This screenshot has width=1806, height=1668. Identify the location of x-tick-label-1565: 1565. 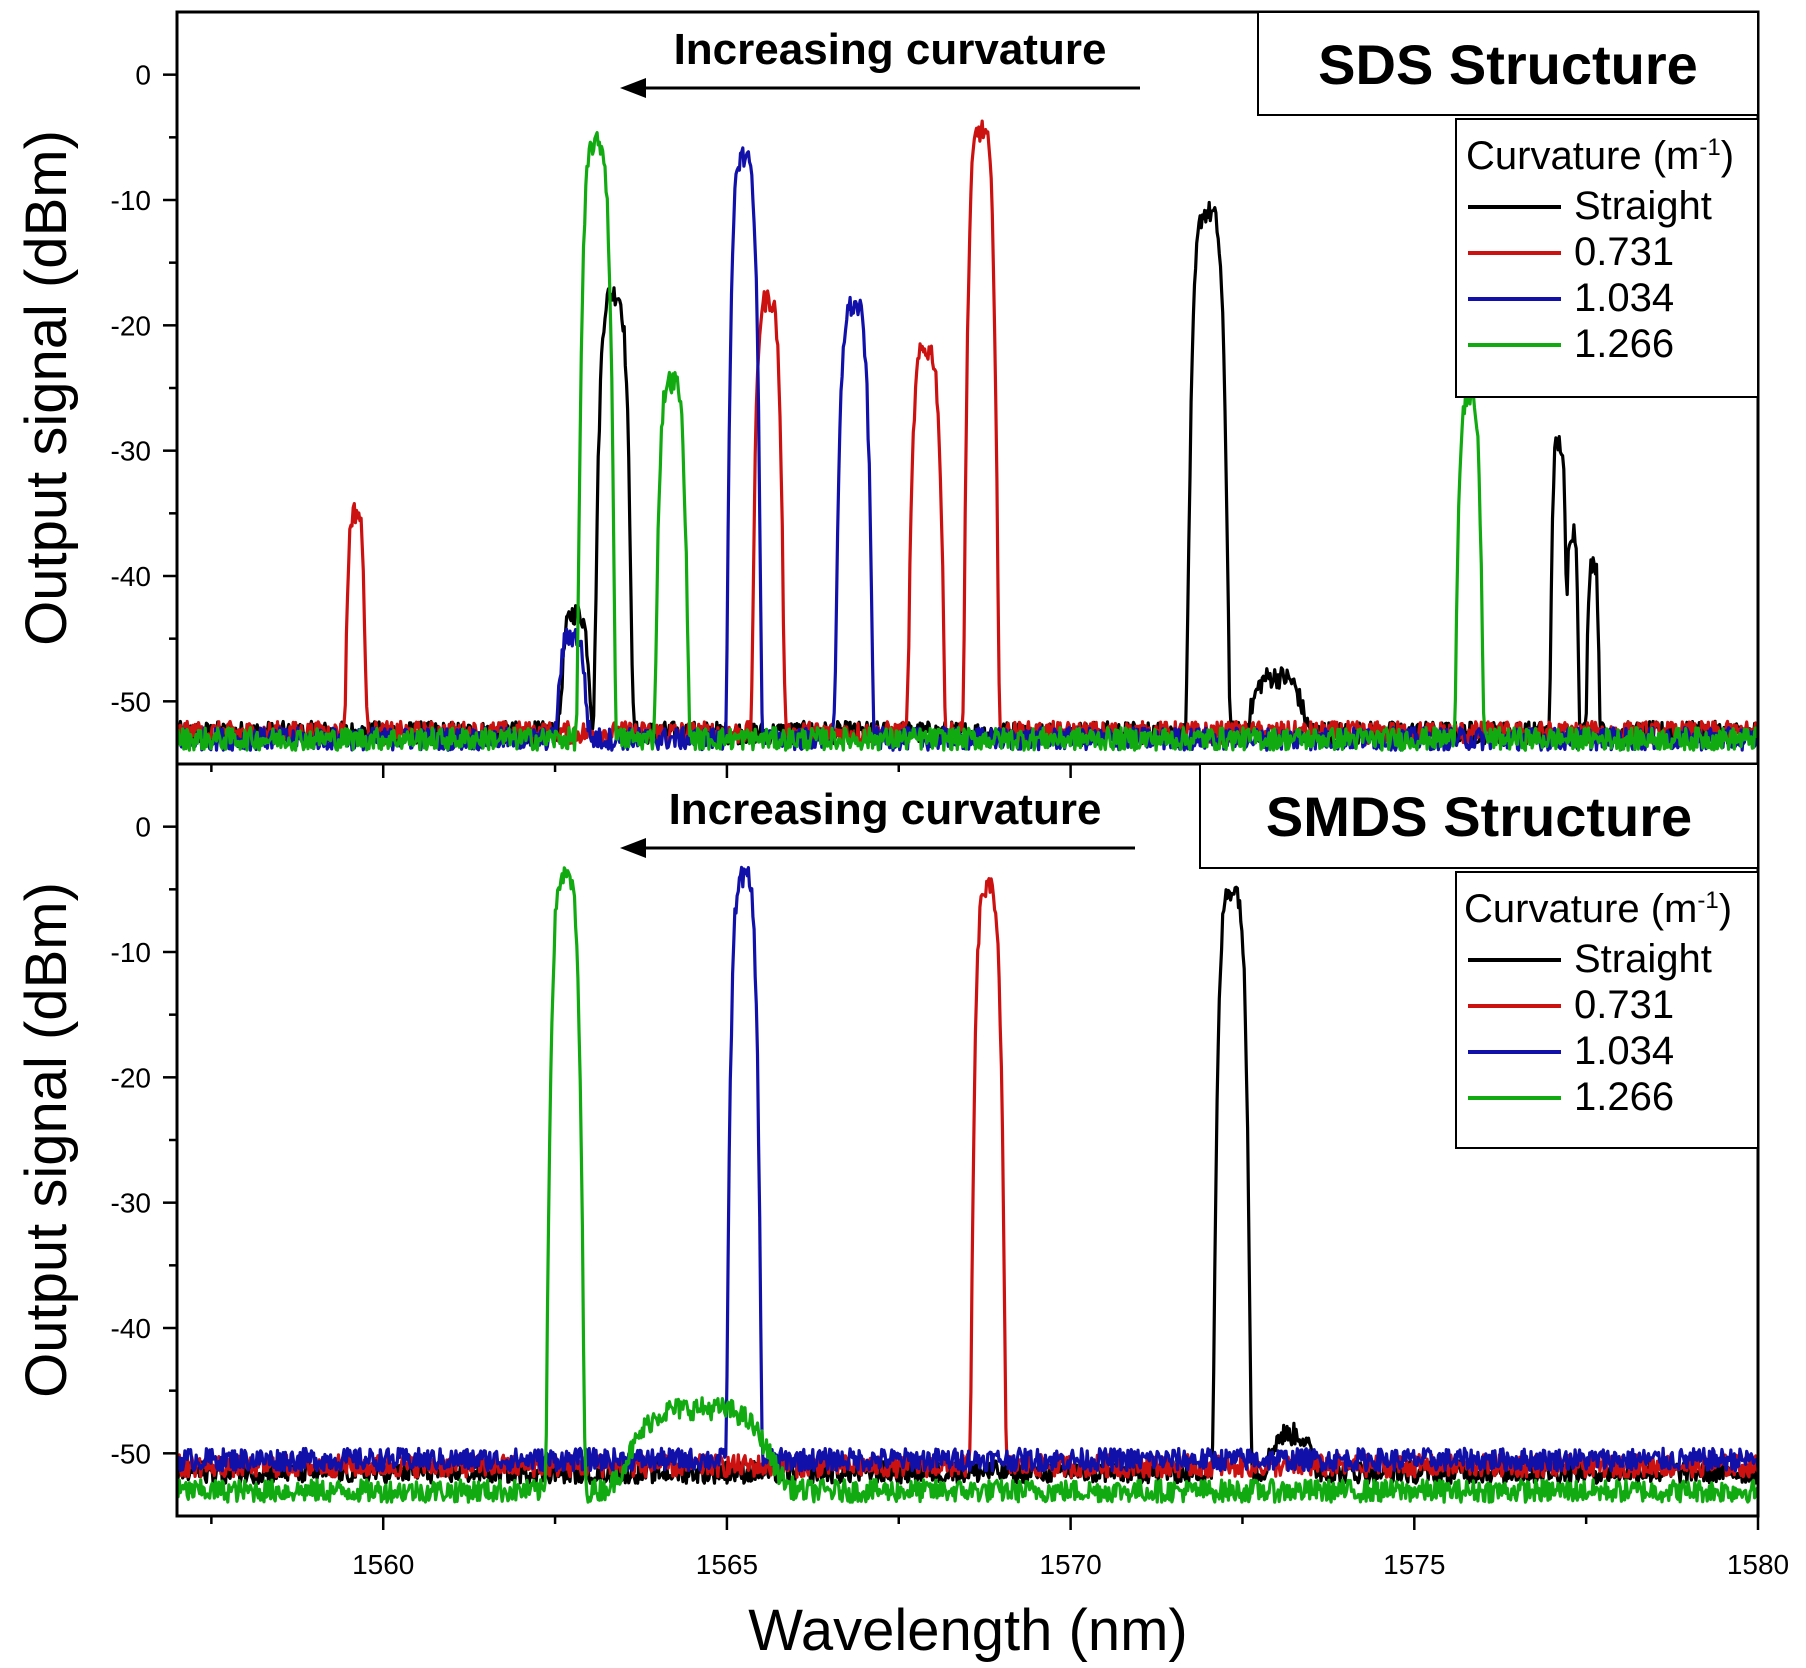
(727, 1564).